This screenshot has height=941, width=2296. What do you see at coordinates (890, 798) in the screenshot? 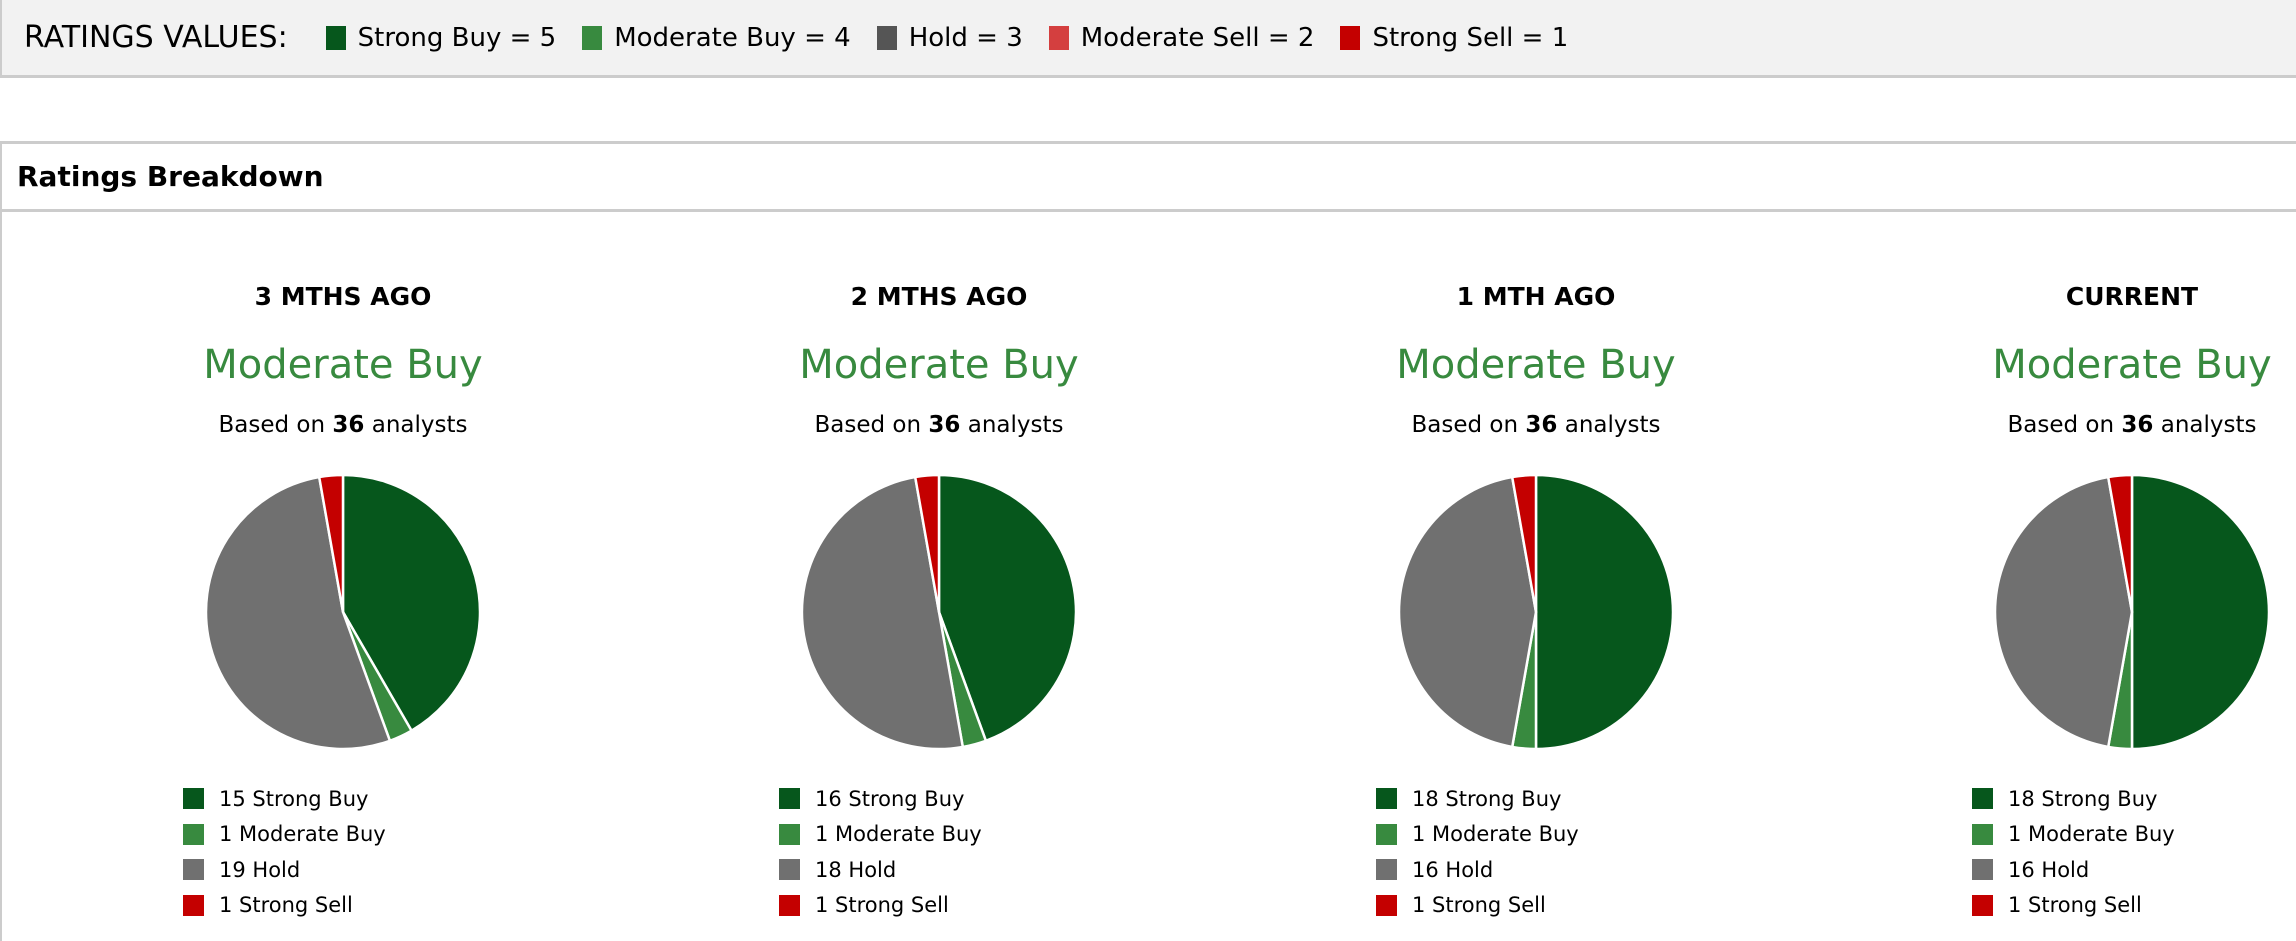
I see `legend-label: 16 Strong Buy` at bounding box center [890, 798].